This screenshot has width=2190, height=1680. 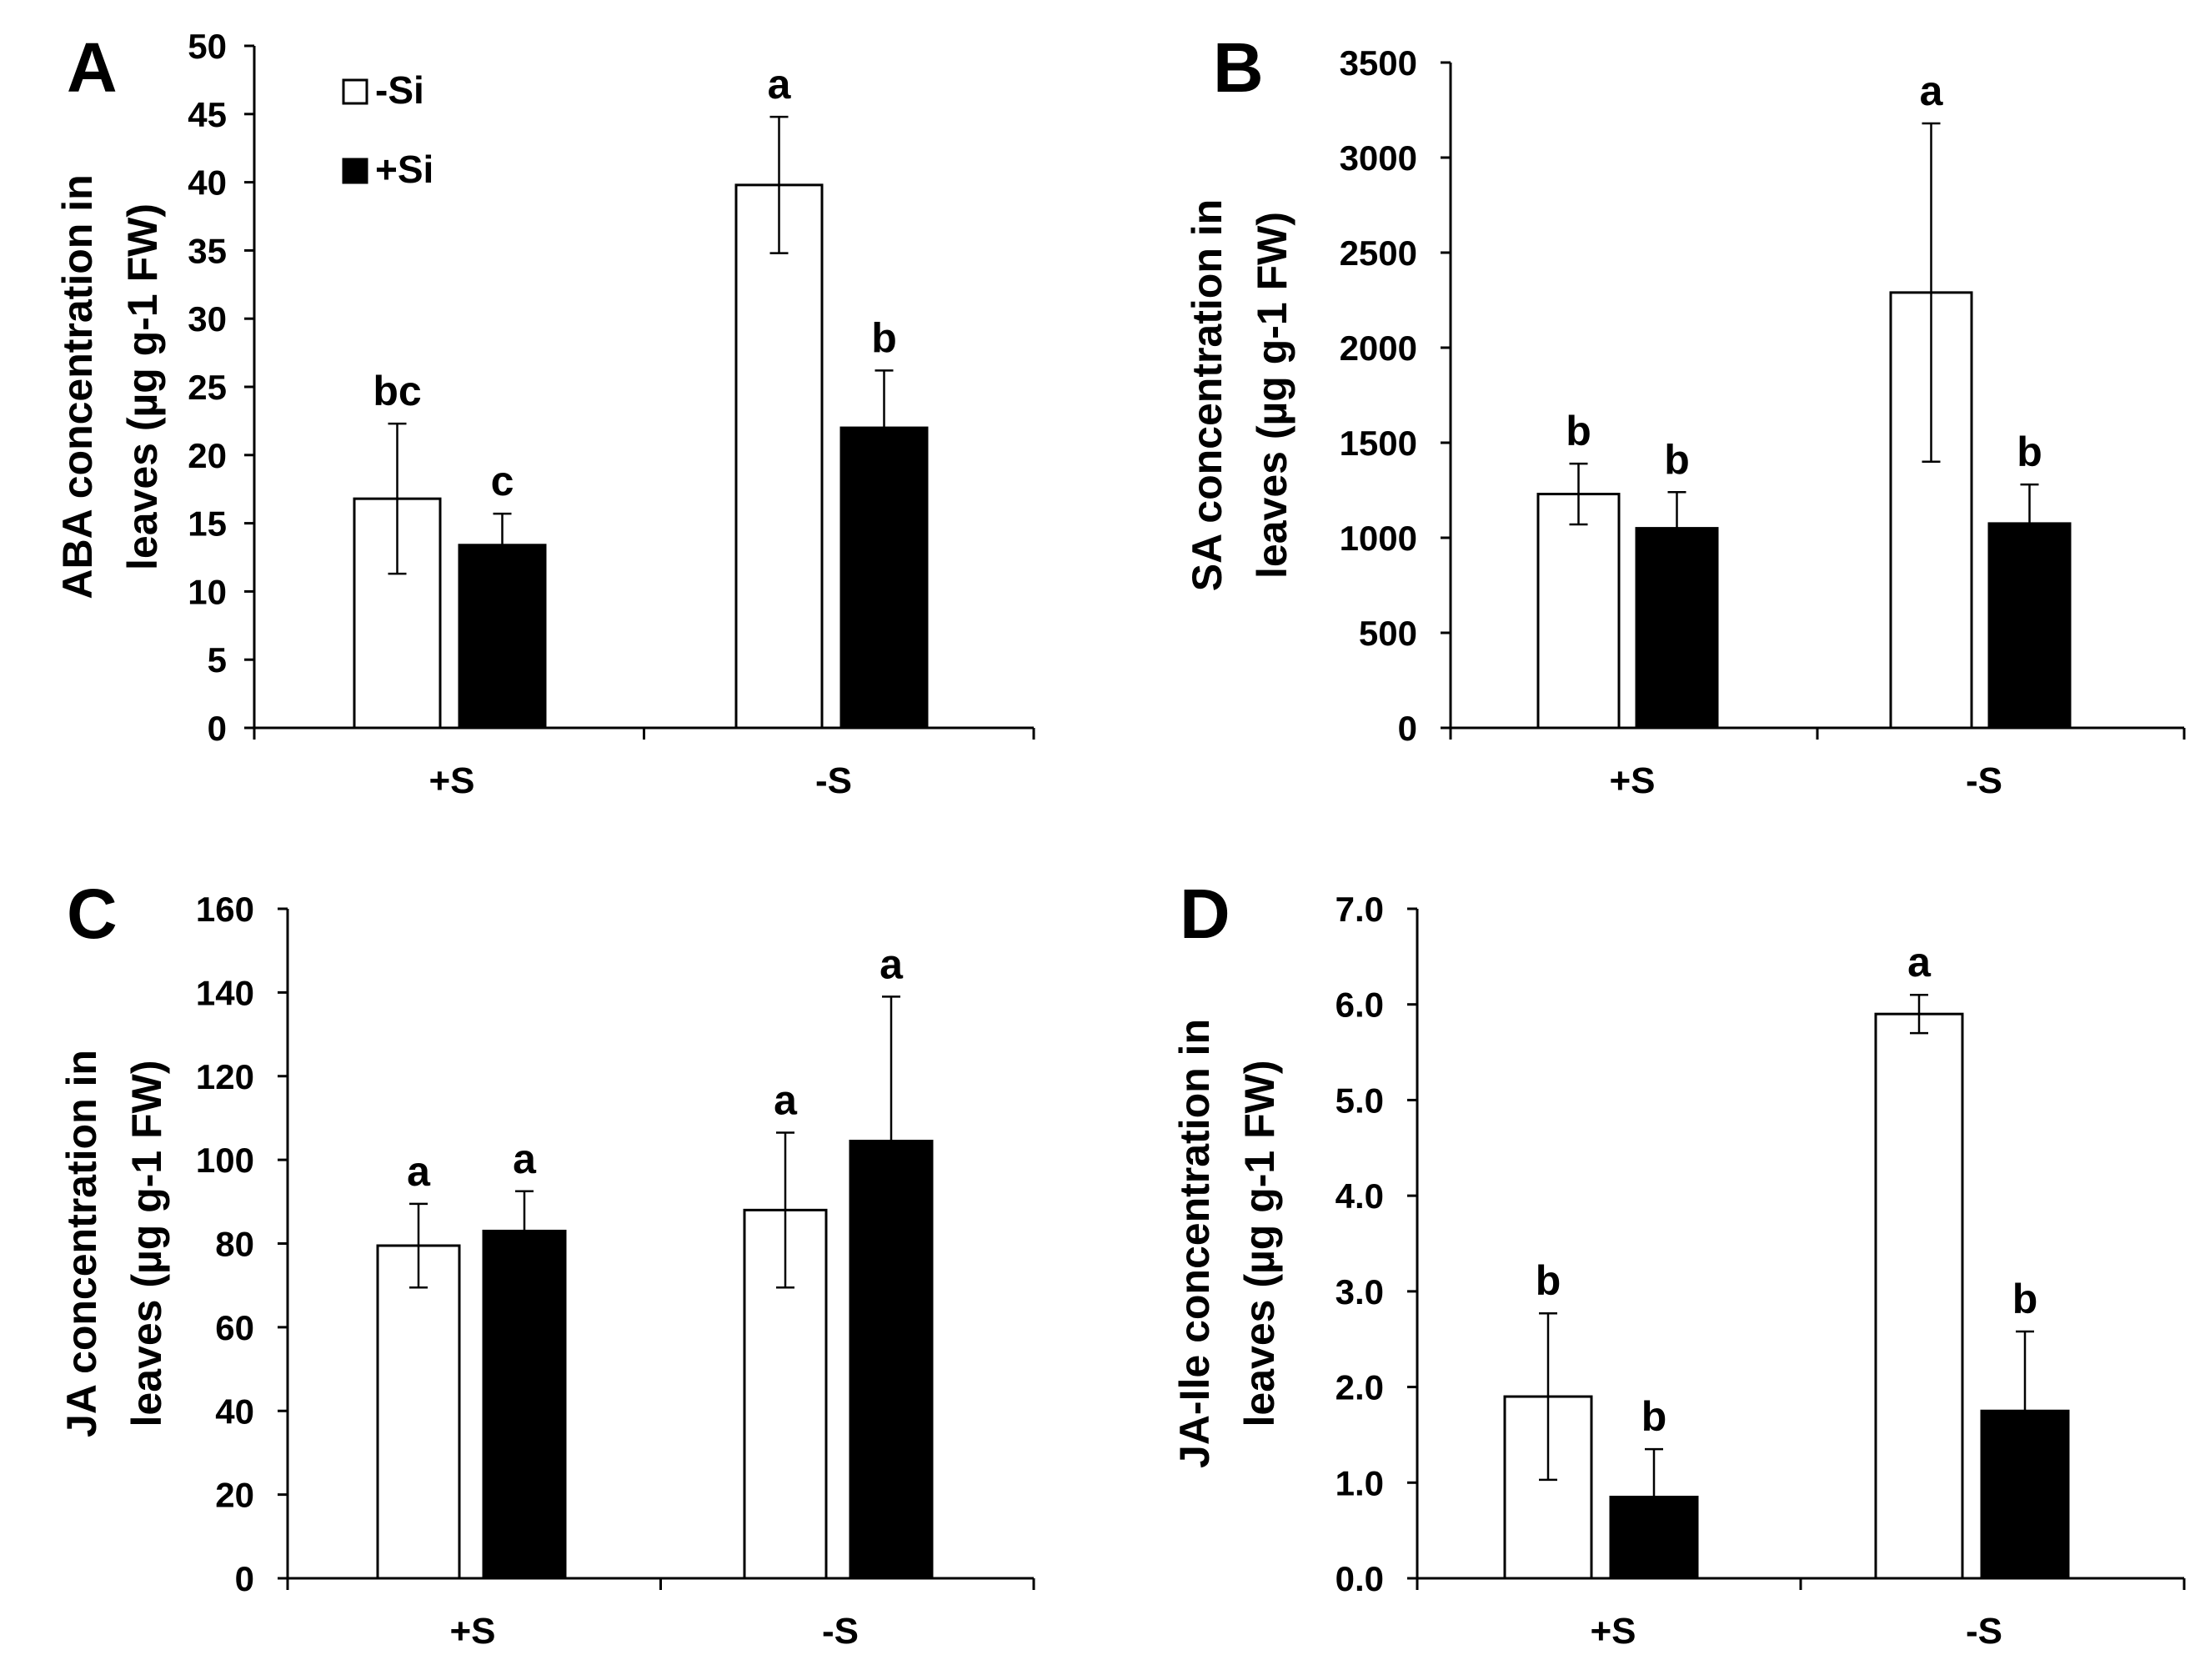 What do you see at coordinates (207, 591) in the screenshot?
I see `y-tick-label: 10` at bounding box center [207, 591].